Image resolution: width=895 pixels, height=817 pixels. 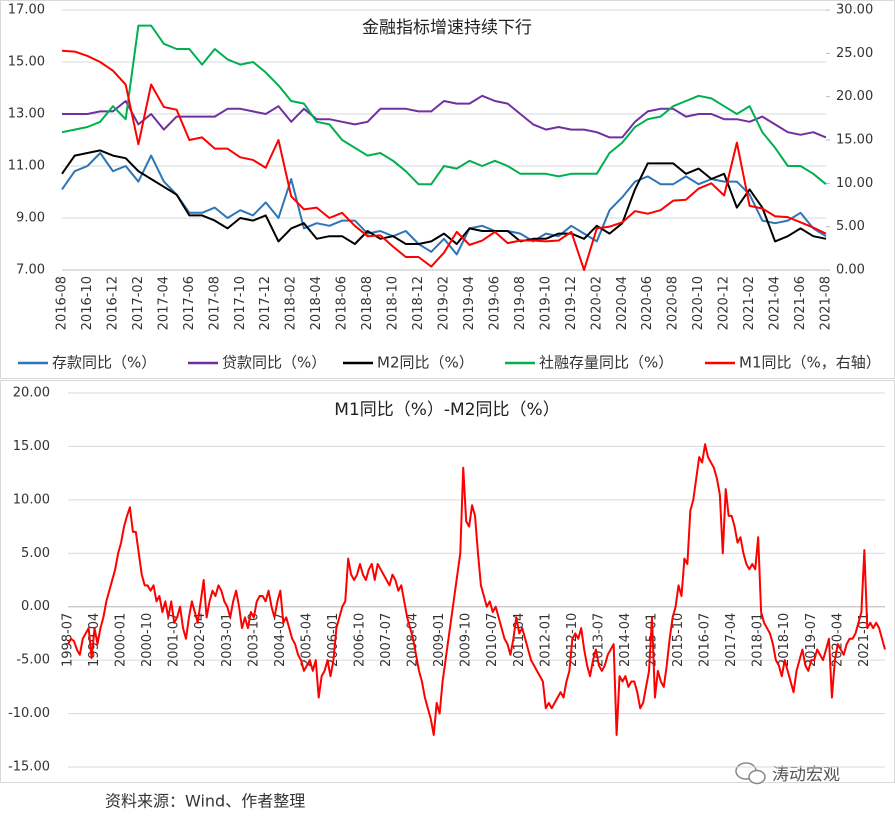 What do you see at coordinates (750, 773) in the screenshot?
I see `watermark-icon` at bounding box center [750, 773].